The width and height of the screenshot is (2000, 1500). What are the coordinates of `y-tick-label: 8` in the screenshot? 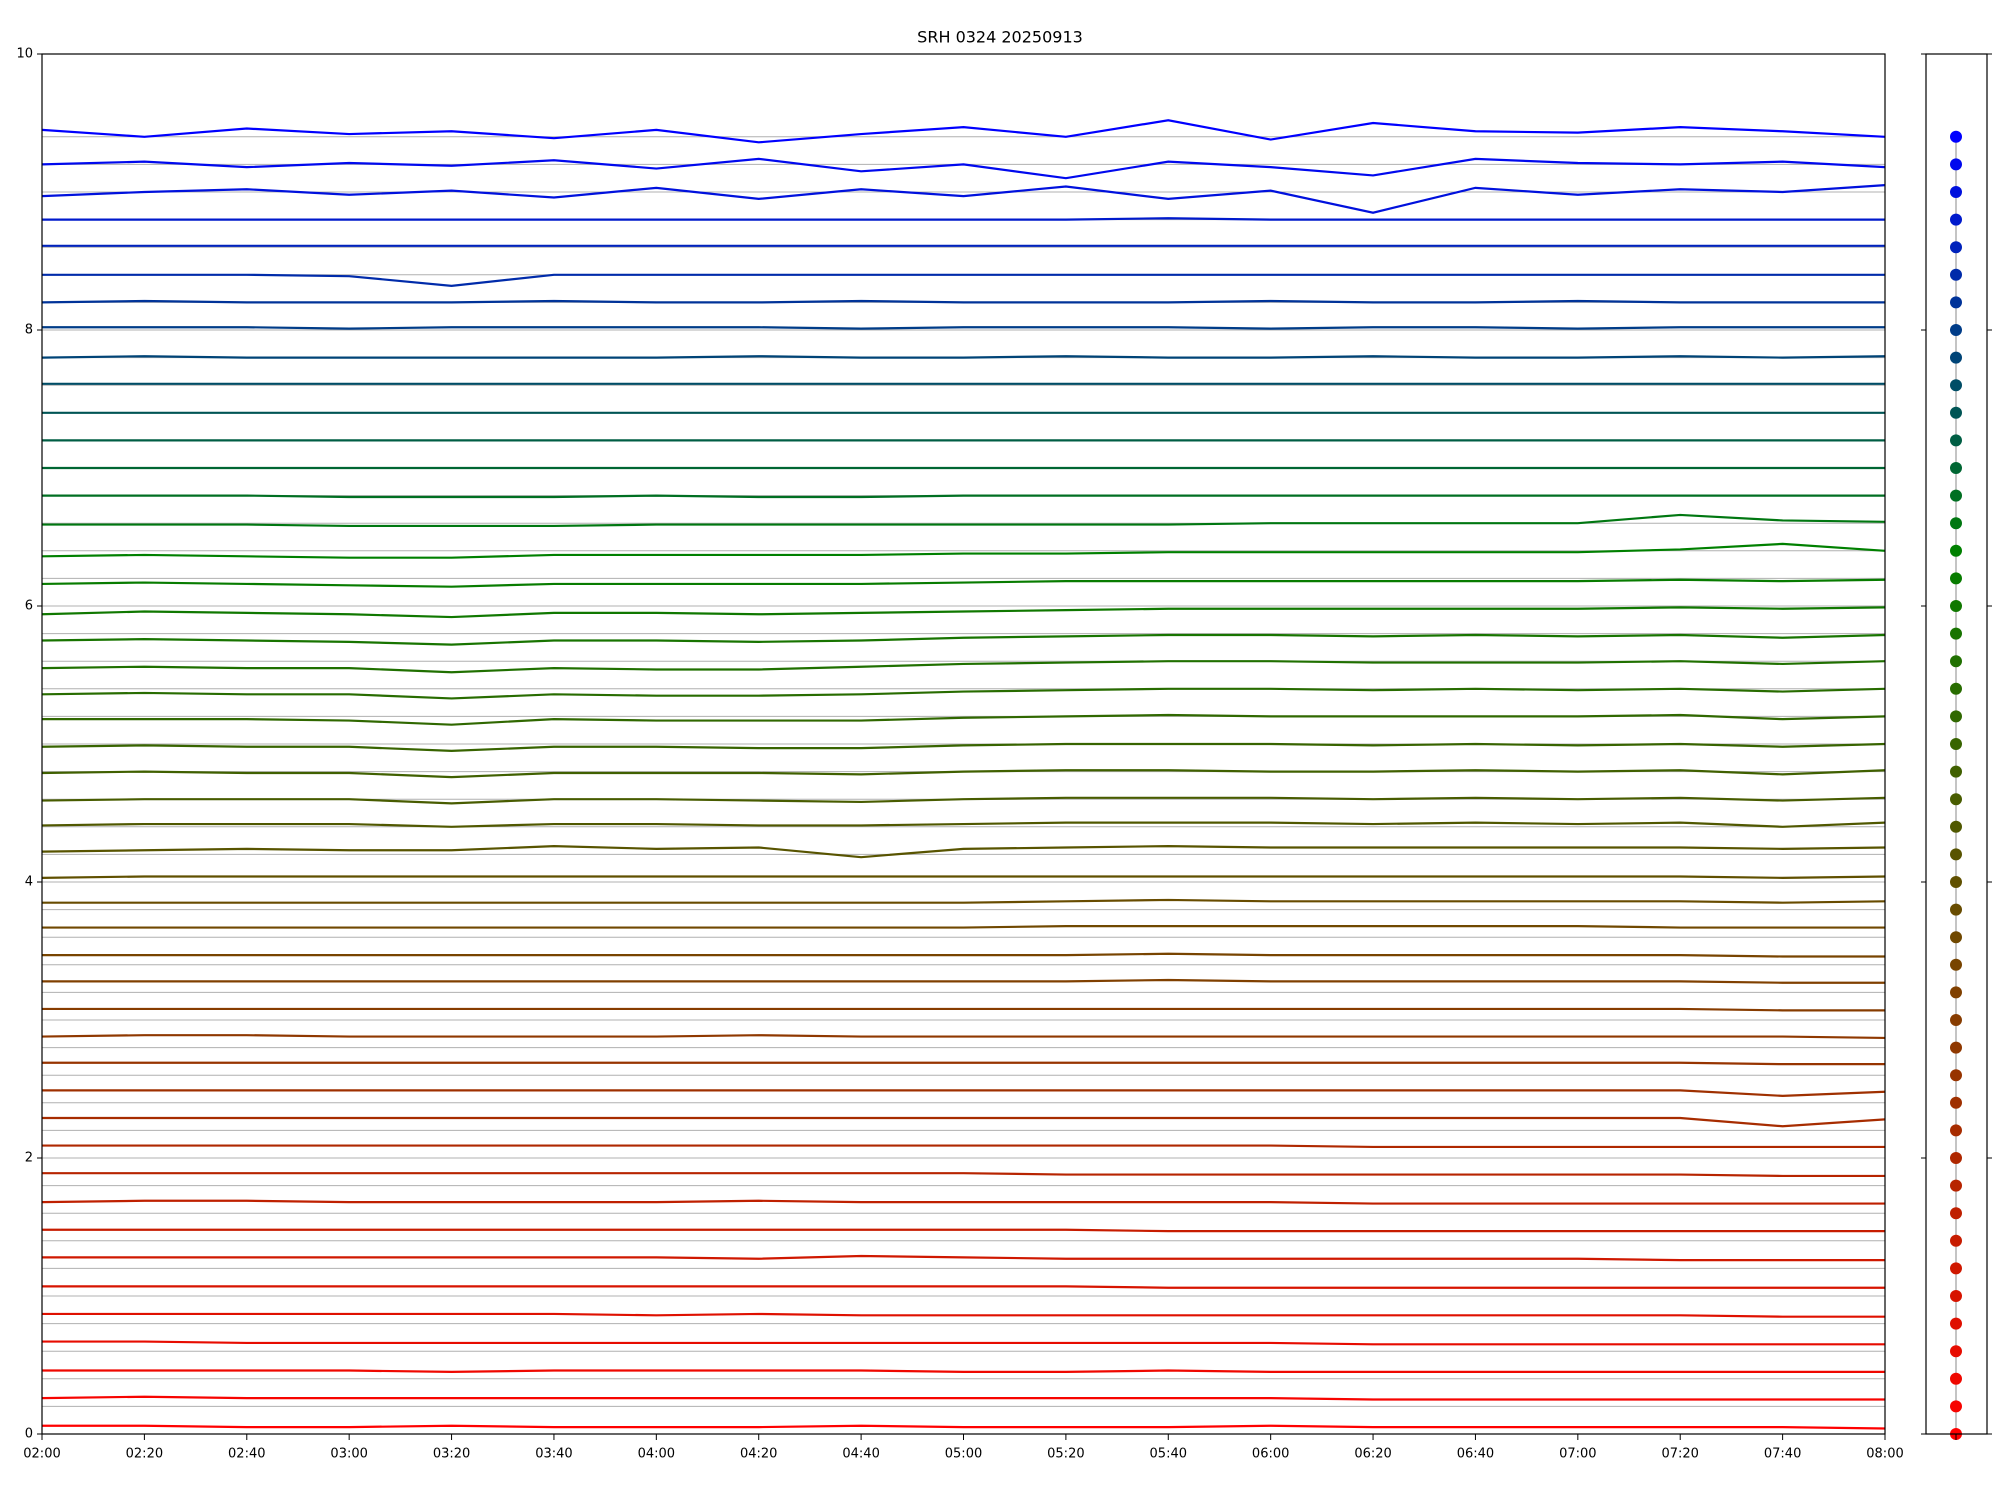 It's located at (29, 330).